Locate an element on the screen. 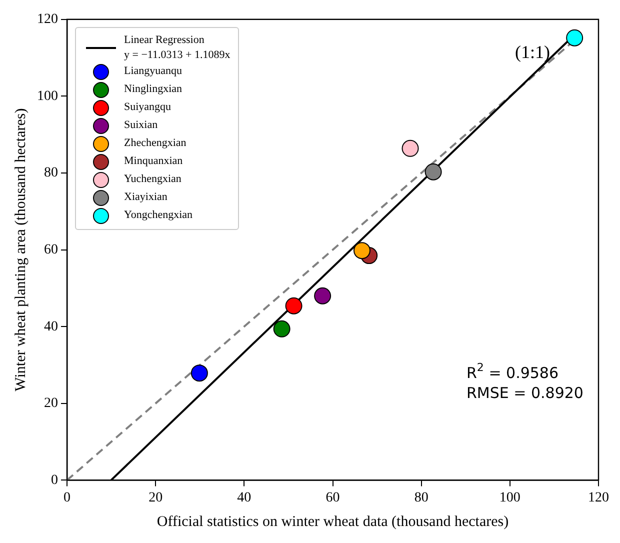  y-tick-label: 0 is located at coordinates (54, 480).